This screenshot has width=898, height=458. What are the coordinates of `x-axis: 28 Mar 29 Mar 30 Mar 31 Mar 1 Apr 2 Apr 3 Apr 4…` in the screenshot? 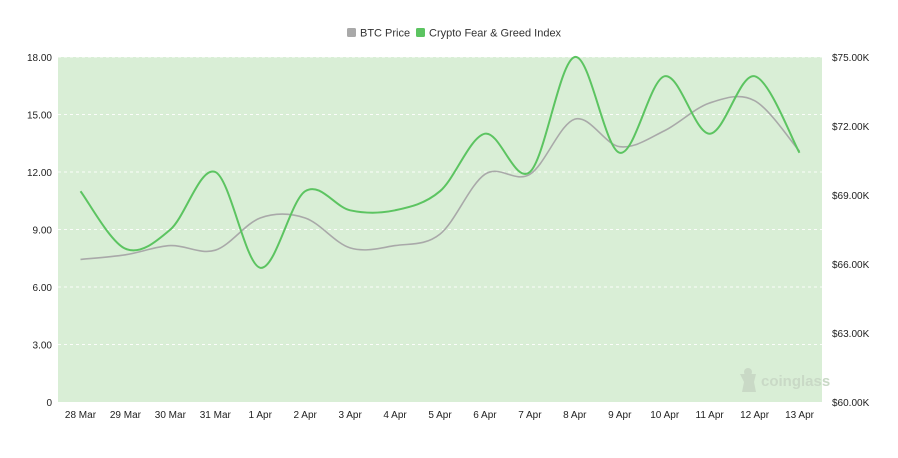 It's located at (440, 415).